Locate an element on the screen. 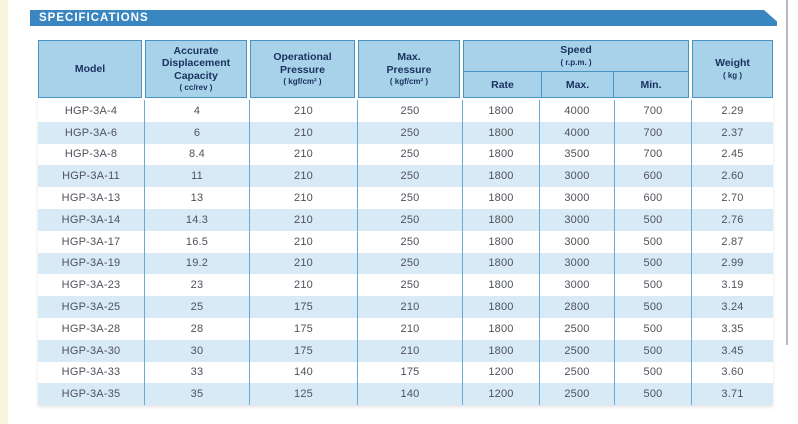 This screenshot has height=424, width=798. cell-max-pressure: 175 is located at coordinates (410, 372).